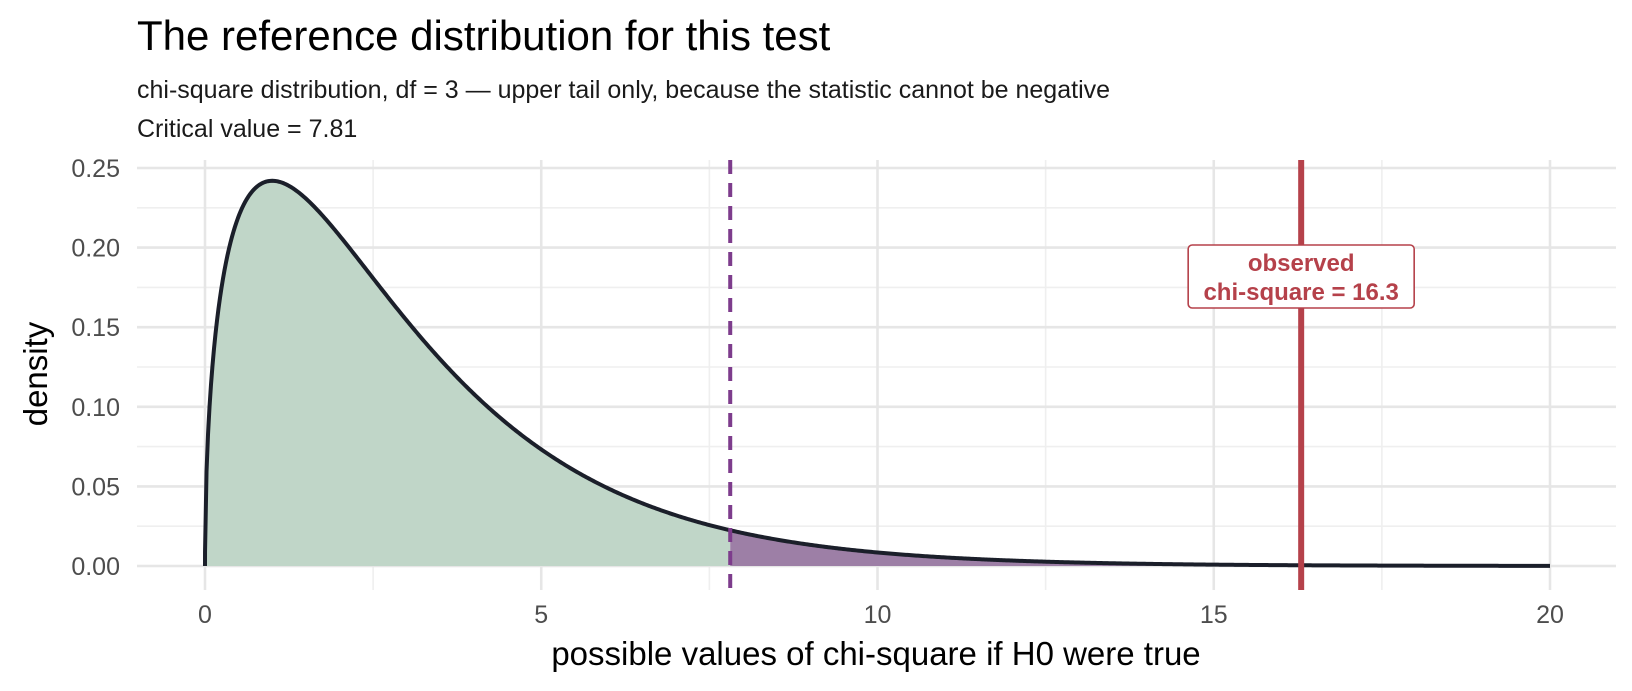 The image size is (1632, 691). Describe the element at coordinates (1300, 292) in the screenshot. I see `observed-label-line2: chi-square = 16.3` at that location.